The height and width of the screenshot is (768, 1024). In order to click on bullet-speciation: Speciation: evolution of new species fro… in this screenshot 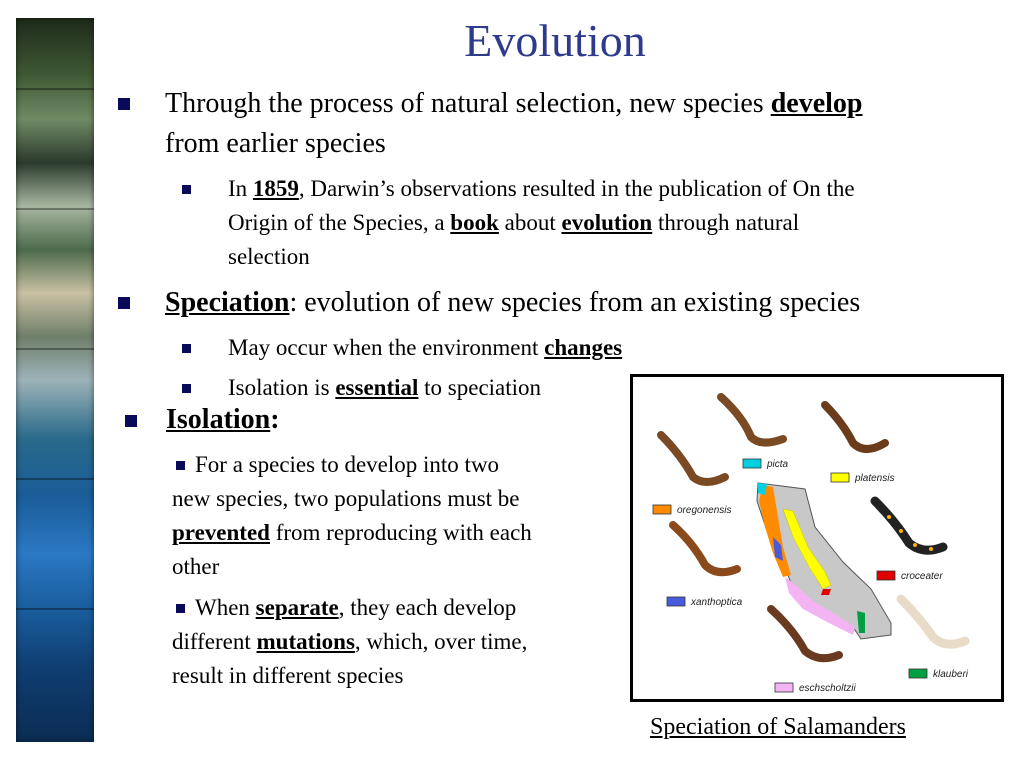, I will do `click(513, 302)`.